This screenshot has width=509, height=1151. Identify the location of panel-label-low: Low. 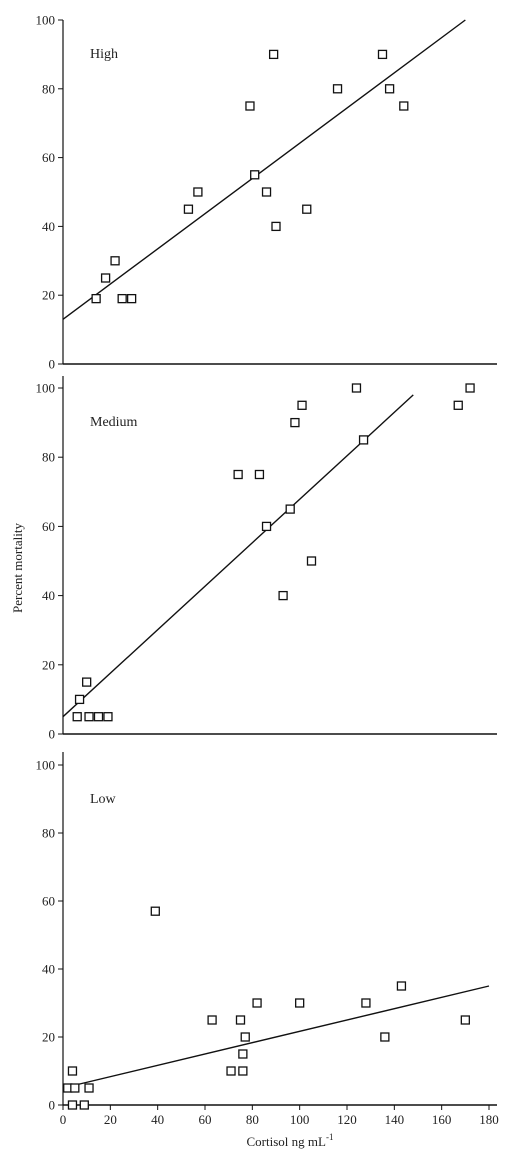
(103, 799).